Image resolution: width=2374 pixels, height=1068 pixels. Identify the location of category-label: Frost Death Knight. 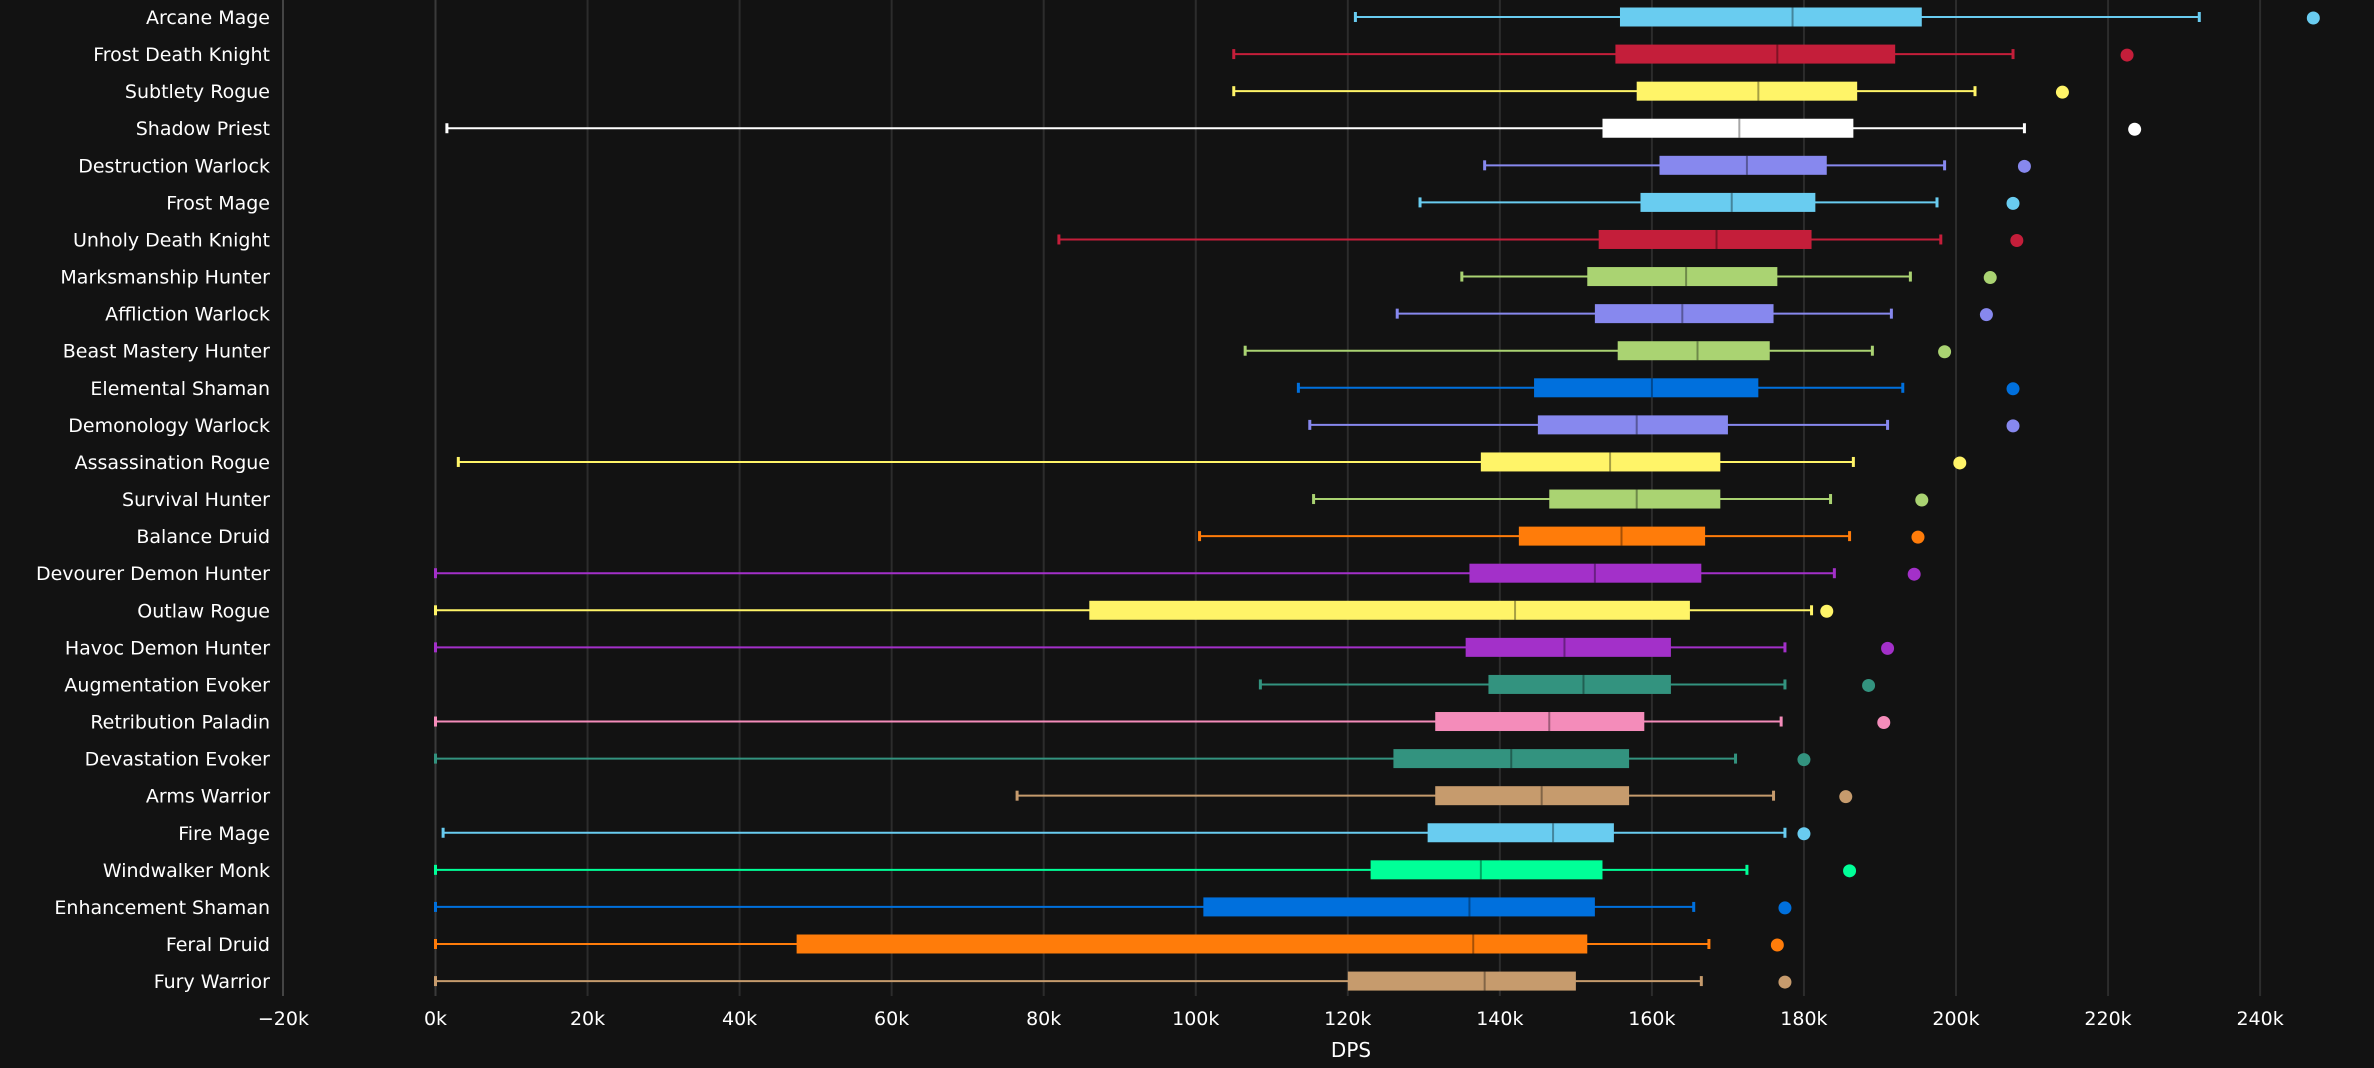
(181, 55).